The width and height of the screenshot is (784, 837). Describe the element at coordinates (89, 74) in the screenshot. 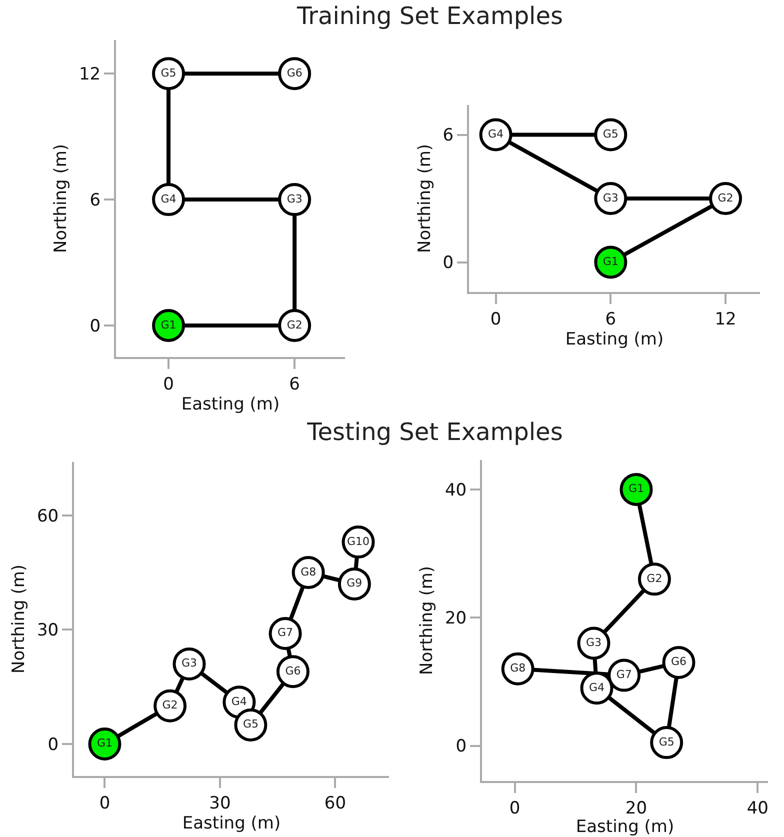

I see `y-tick-label: 12` at that location.